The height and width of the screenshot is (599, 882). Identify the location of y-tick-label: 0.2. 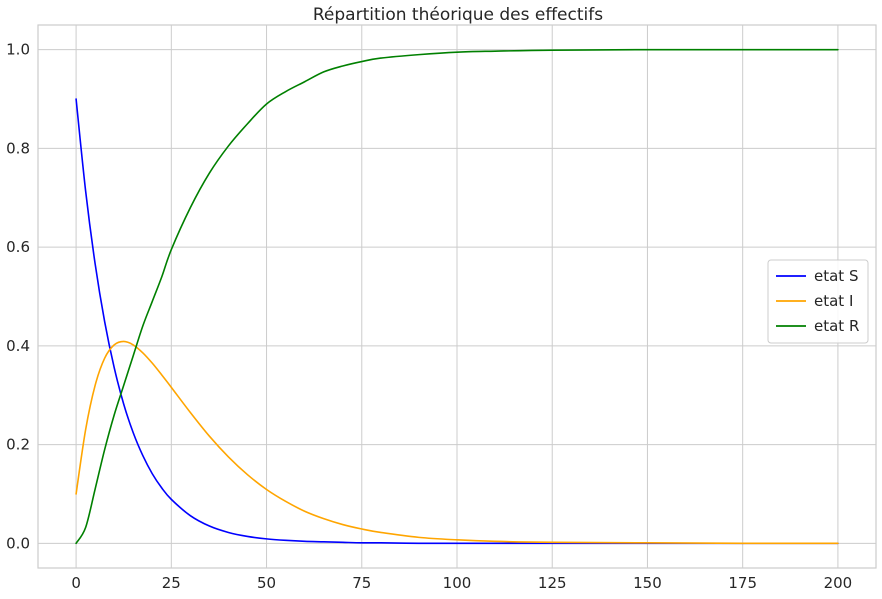
(18, 445).